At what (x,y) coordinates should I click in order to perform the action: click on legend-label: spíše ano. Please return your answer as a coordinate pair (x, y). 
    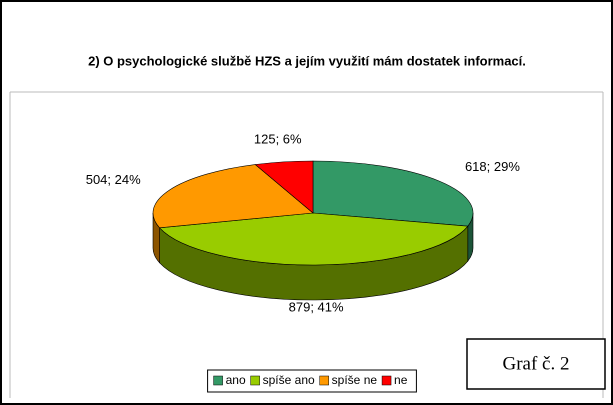
    Looking at the image, I should click on (289, 380).